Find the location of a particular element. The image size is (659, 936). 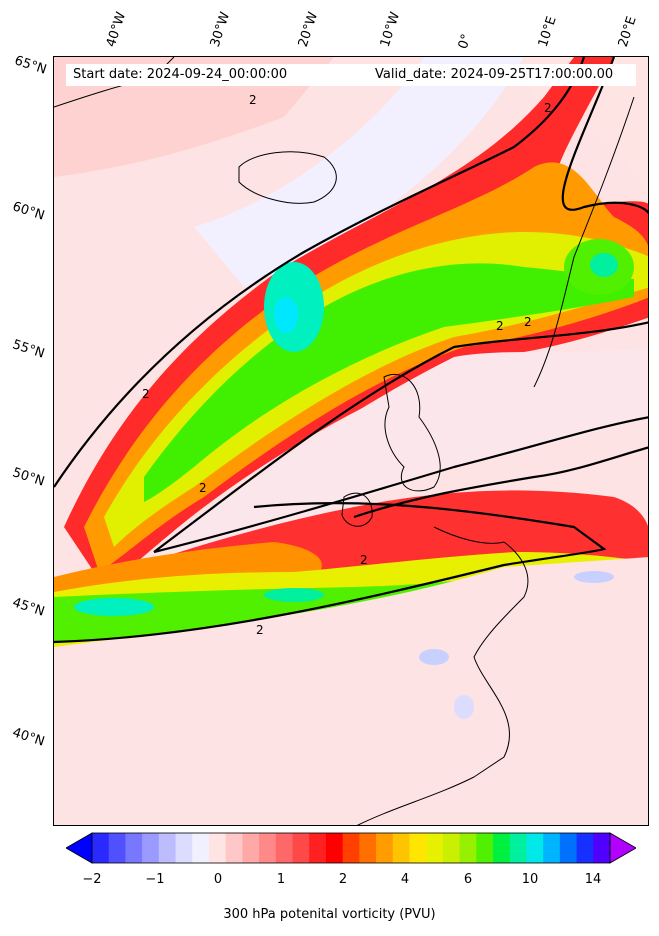

upper-left-low-pv is located at coordinates (194, 117).